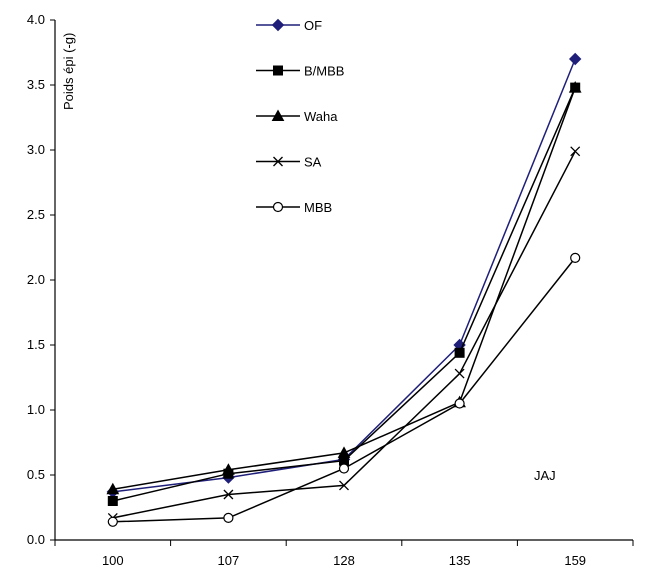 This screenshot has height=572, width=646. I want to click on legend-label: Waha, so click(321, 116).